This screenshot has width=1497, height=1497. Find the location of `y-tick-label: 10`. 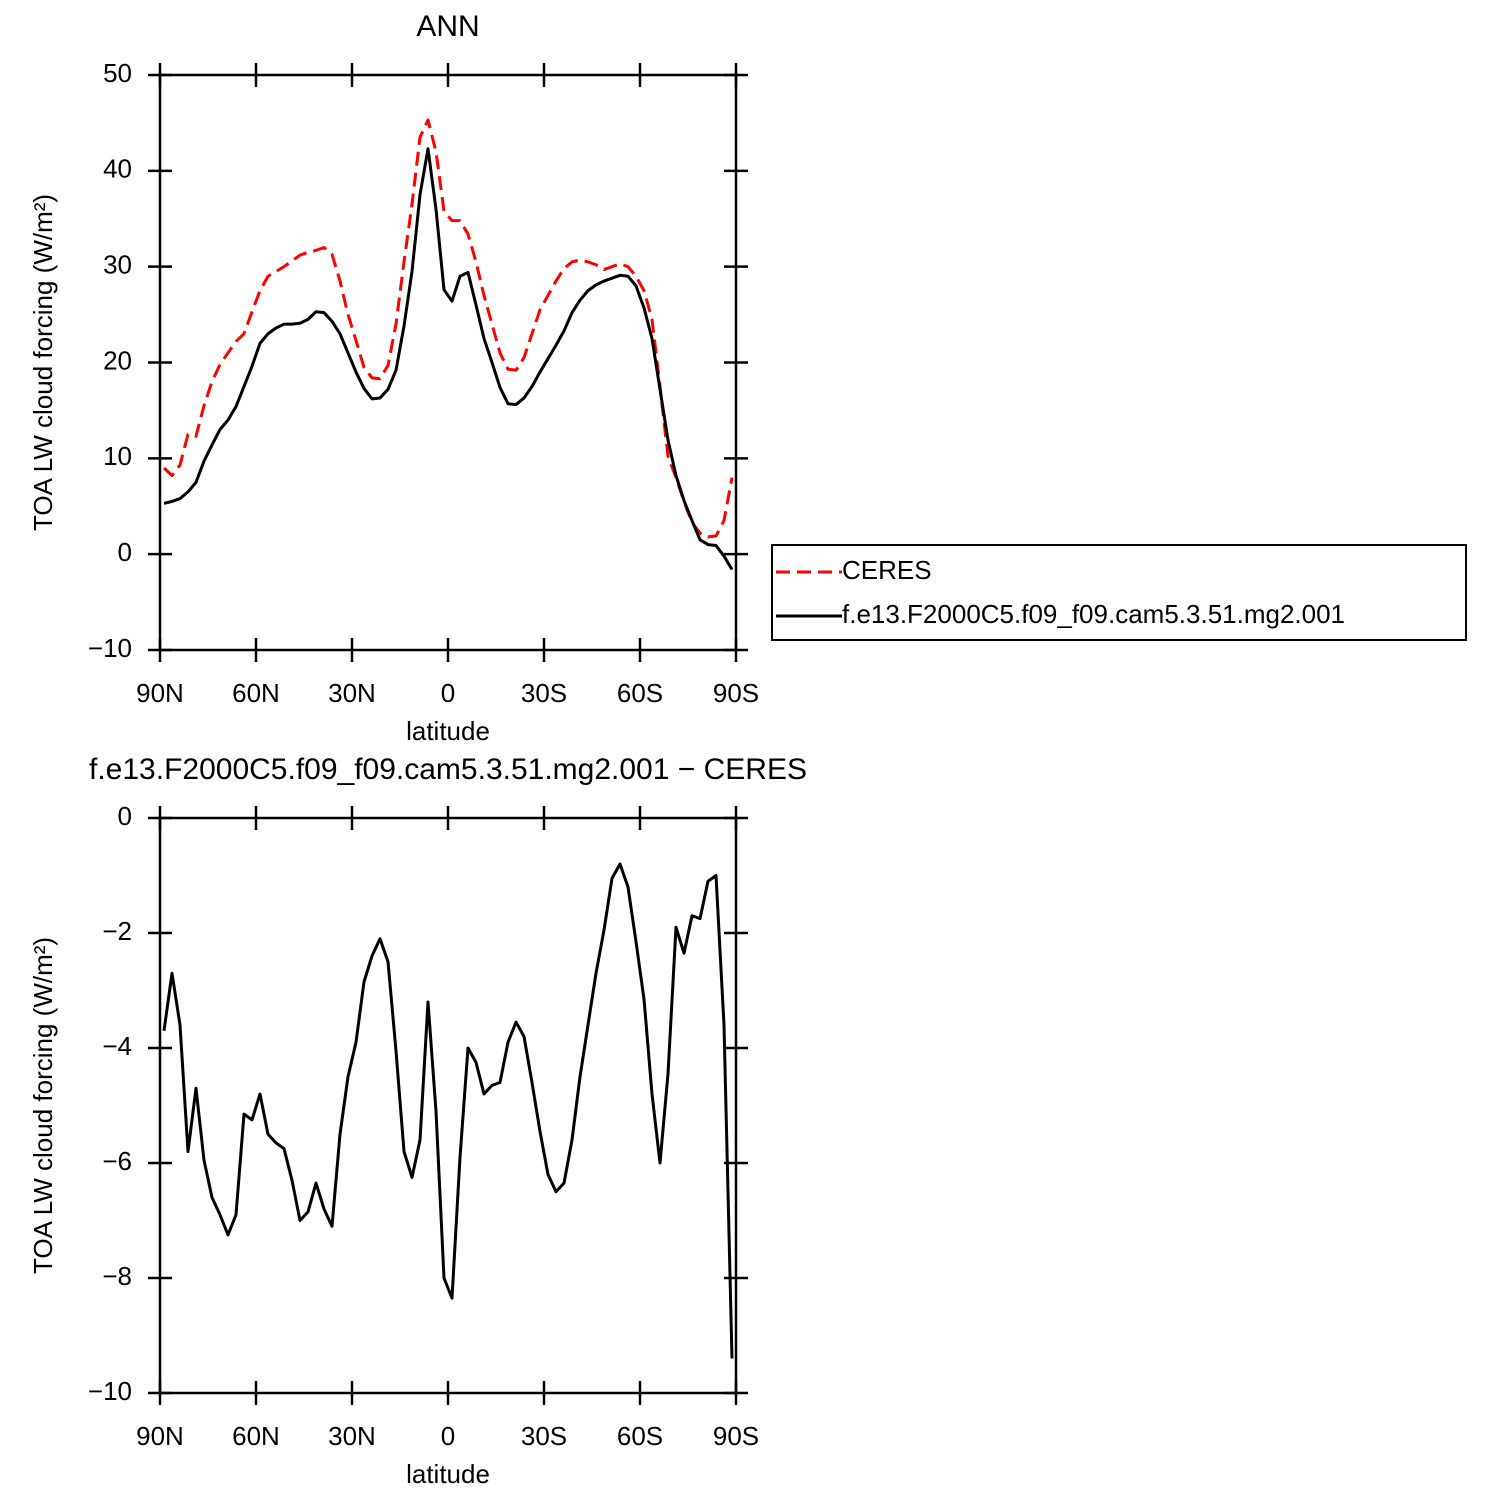

y-tick-label: 10 is located at coordinates (117, 456).